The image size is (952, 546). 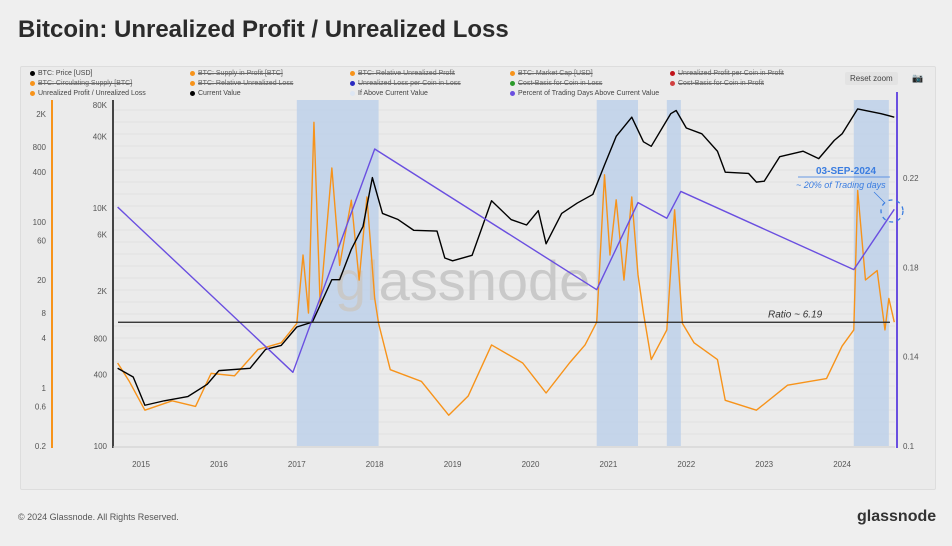 What do you see at coordinates (846, 171) in the screenshot?
I see `date-annotation: 03-SEP-2024` at bounding box center [846, 171].